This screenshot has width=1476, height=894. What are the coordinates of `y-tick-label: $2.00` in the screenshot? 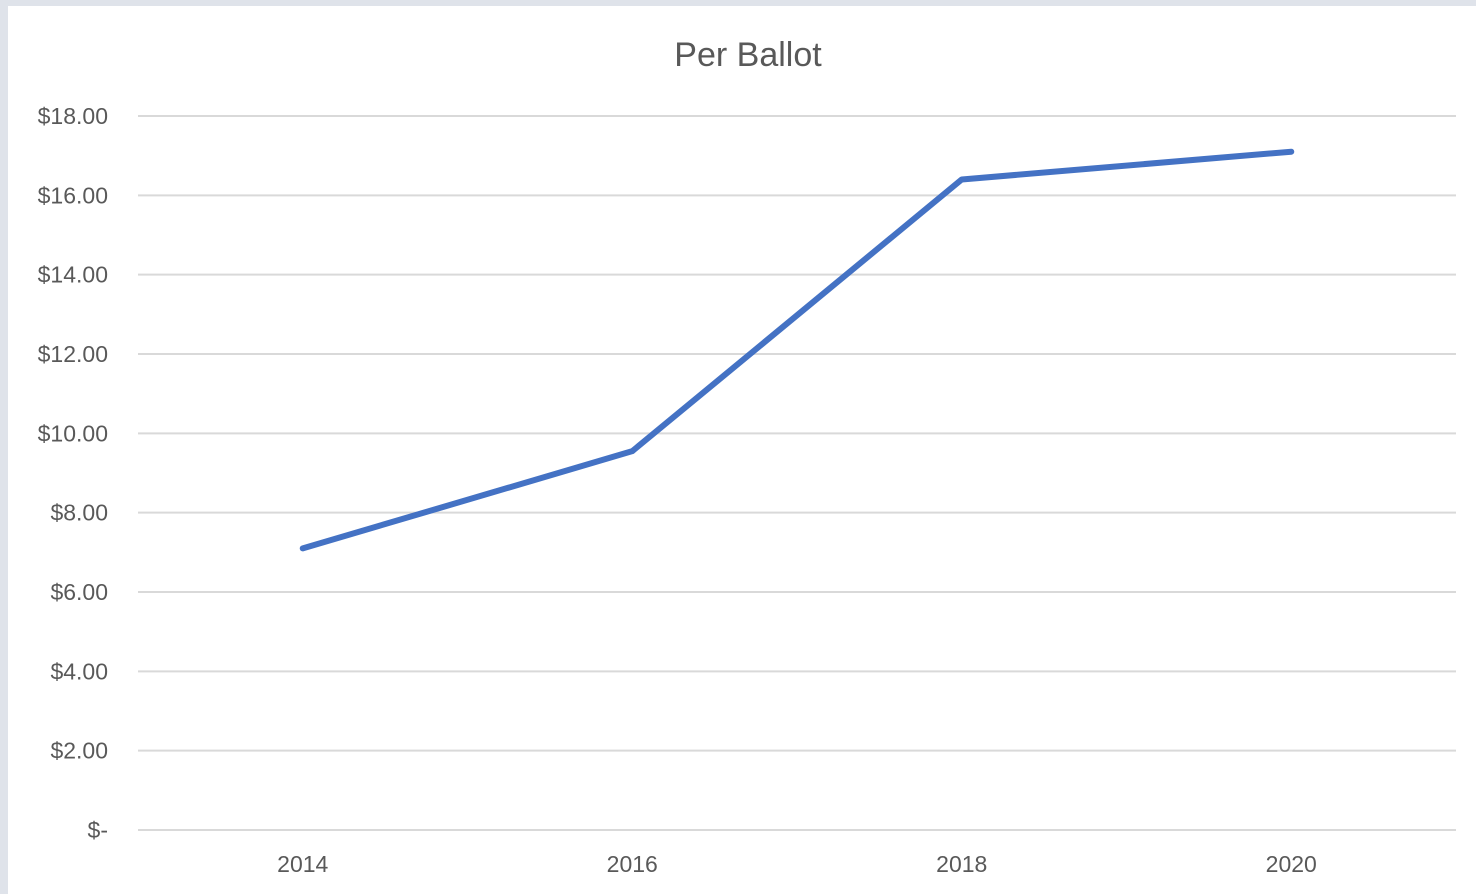 It's located at (79, 751).